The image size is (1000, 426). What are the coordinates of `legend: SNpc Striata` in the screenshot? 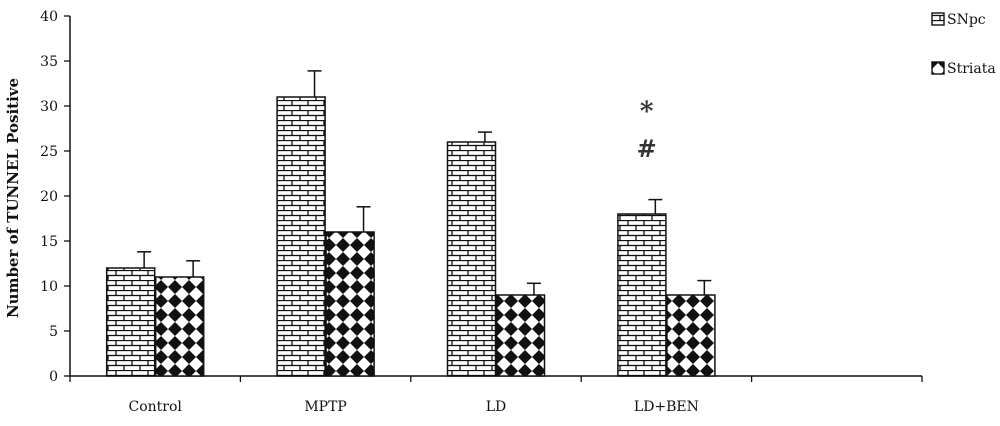 It's located at (963, 44).